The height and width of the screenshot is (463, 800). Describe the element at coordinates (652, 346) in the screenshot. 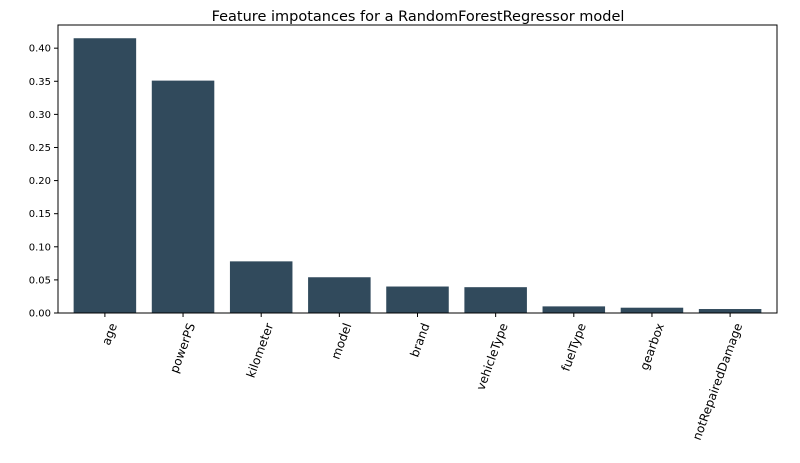

I see `x-tick-label: gearbox` at that location.